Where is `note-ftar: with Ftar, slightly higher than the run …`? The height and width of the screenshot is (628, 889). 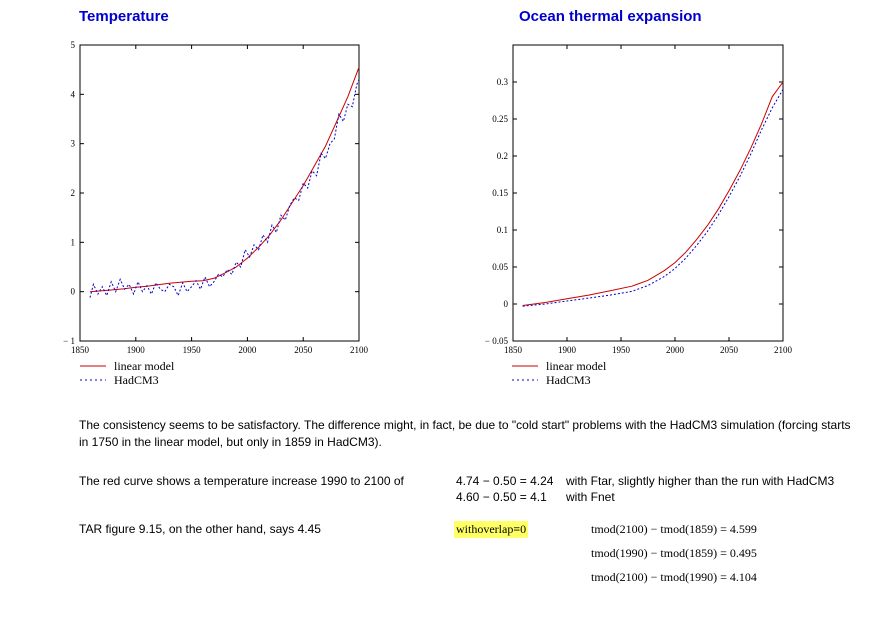
note-ftar: with Ftar, slightly higher than the run … is located at coordinates (700, 481).